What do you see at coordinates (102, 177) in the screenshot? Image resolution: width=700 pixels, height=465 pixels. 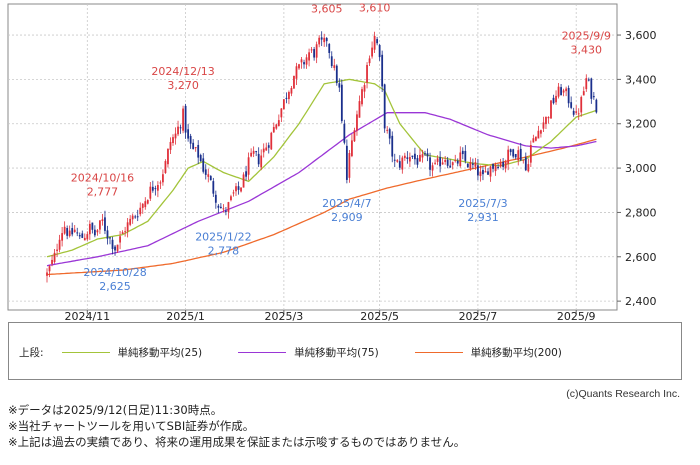 I see `annotation-date: 2024/10/16` at bounding box center [102, 177].